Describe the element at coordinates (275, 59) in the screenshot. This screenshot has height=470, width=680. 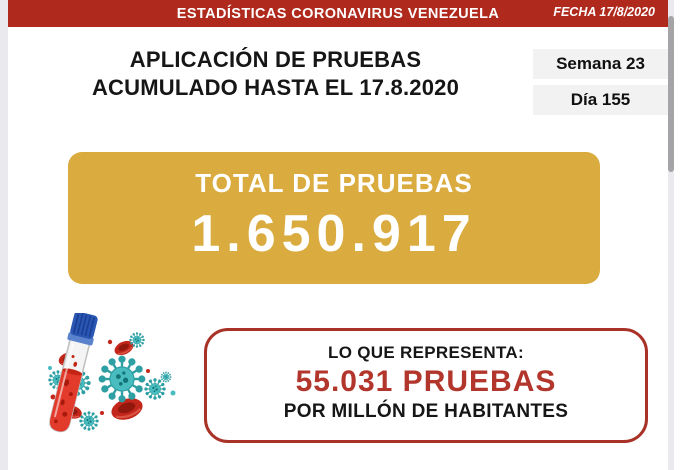
I see `page-title-line1: APLICACIÓN DE PRUEBAS` at that location.